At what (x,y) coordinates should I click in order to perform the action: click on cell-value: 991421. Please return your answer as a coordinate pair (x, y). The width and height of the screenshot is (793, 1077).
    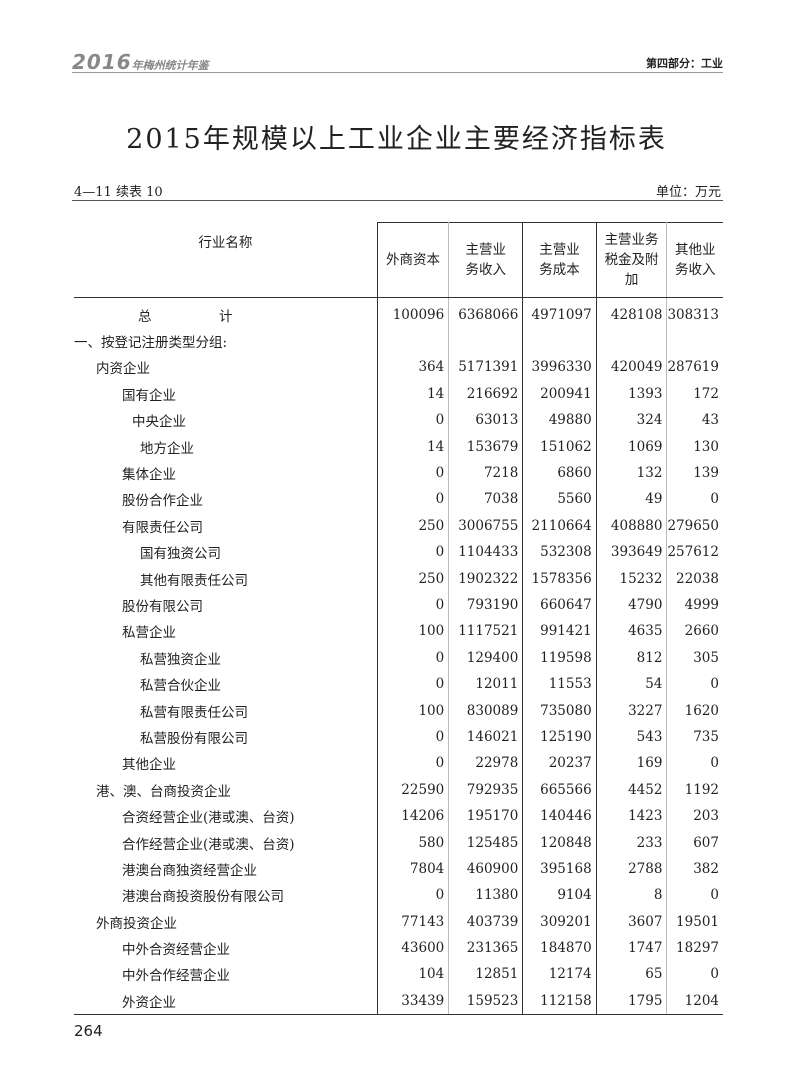
    Looking at the image, I should click on (559, 631).